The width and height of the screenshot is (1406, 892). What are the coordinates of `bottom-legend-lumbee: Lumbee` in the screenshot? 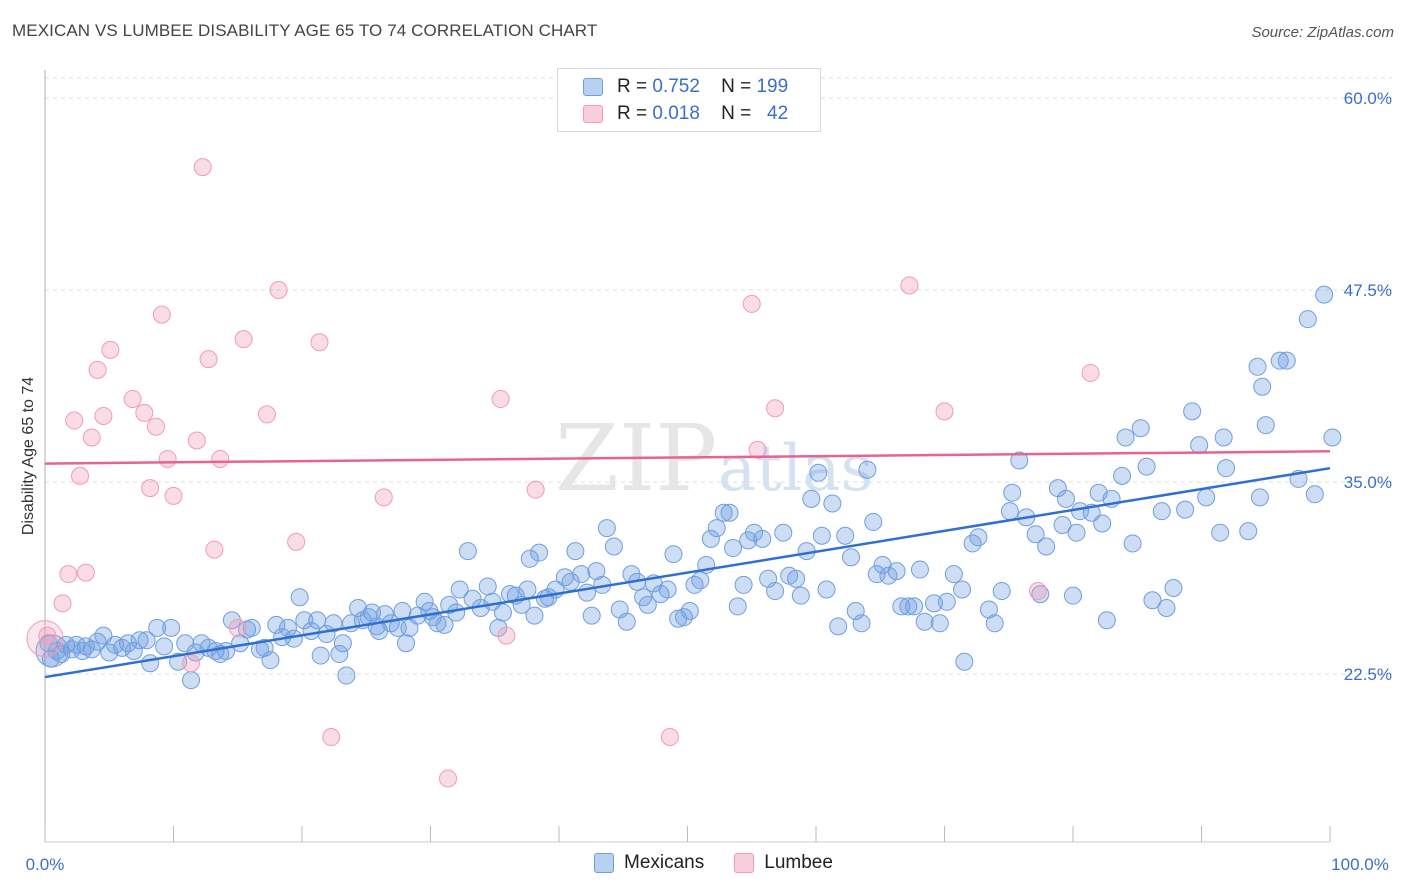 It's located at (783, 863).